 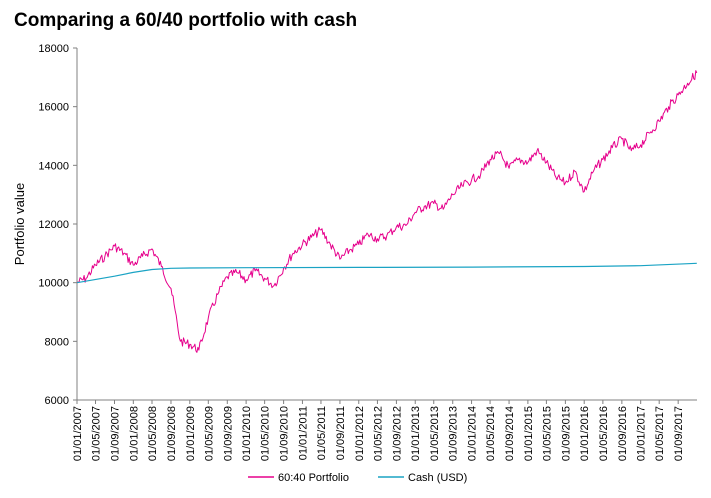 I want to click on y-axis-label: Portfolio value, so click(x=19, y=224).